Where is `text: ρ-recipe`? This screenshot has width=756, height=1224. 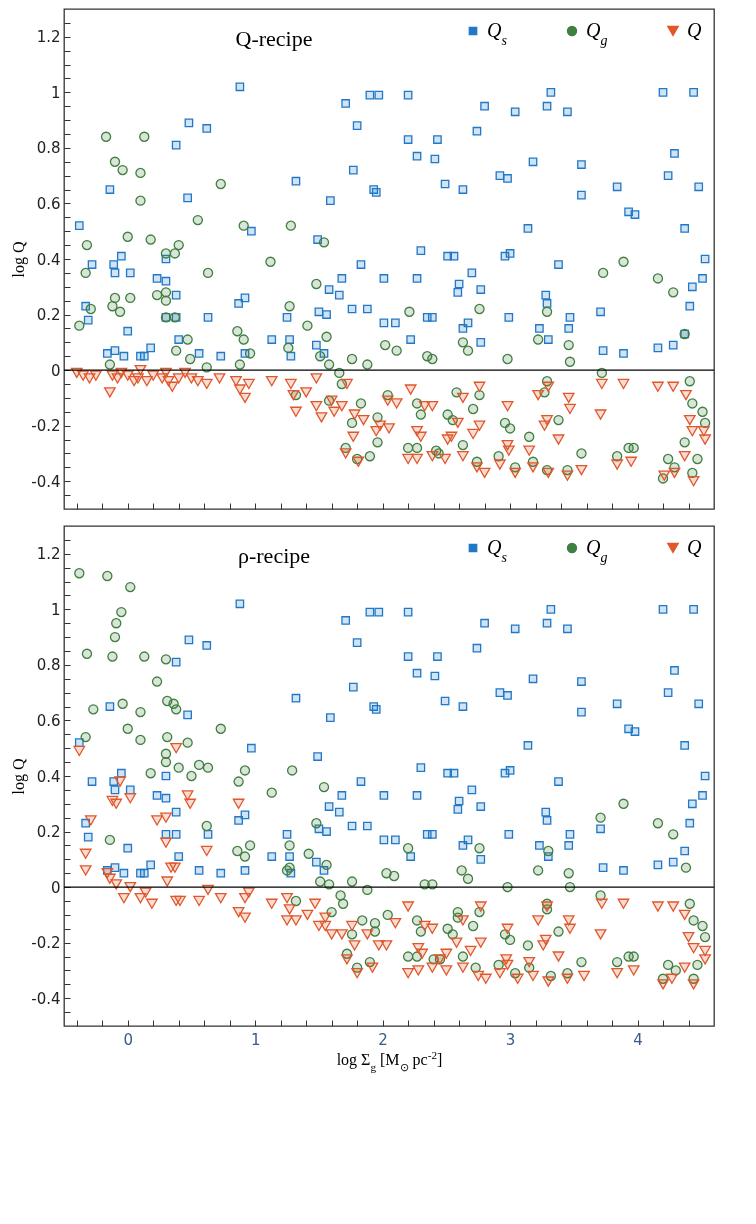 text: ρ-recipe is located at coordinates (274, 555).